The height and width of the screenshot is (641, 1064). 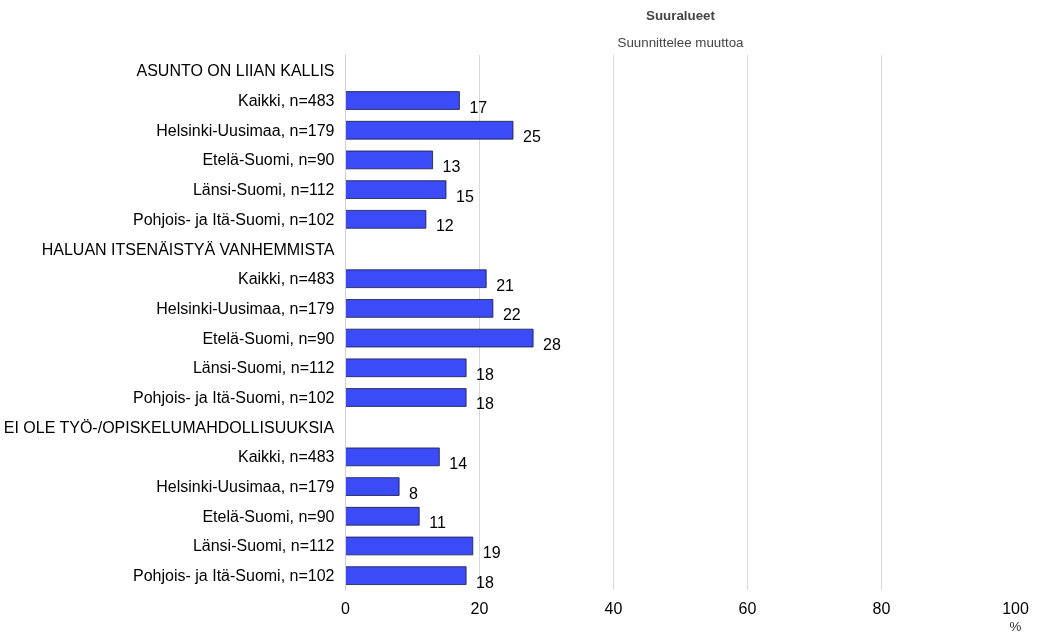 I want to click on data-label: 8, so click(x=414, y=493).